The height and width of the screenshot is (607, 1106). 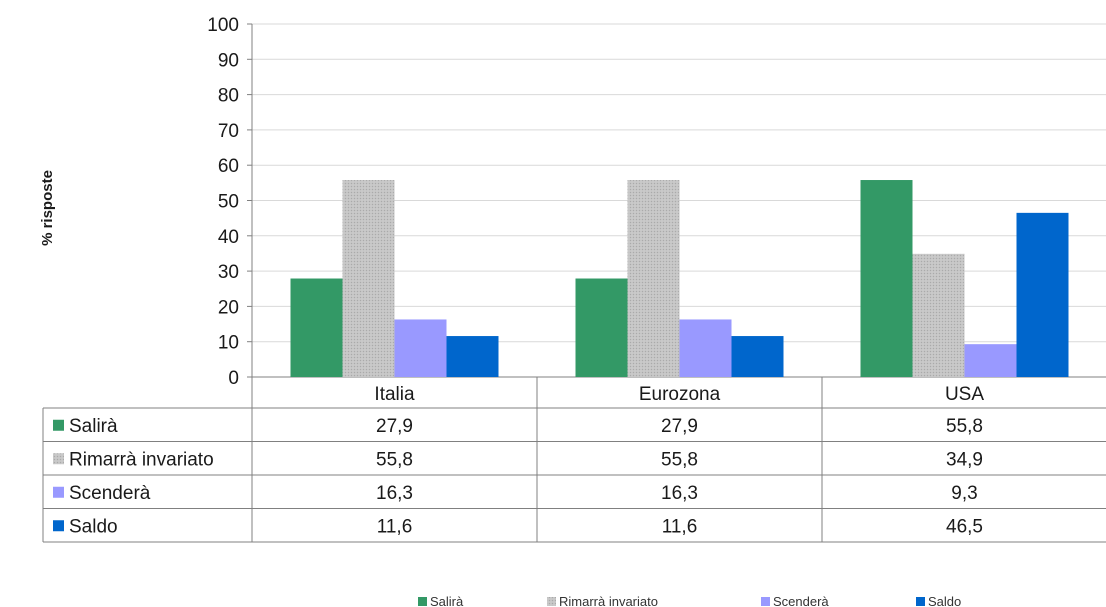 What do you see at coordinates (689, 600) in the screenshot?
I see `legend: Salirà Rimarrà invariato Scenderà Saldo` at bounding box center [689, 600].